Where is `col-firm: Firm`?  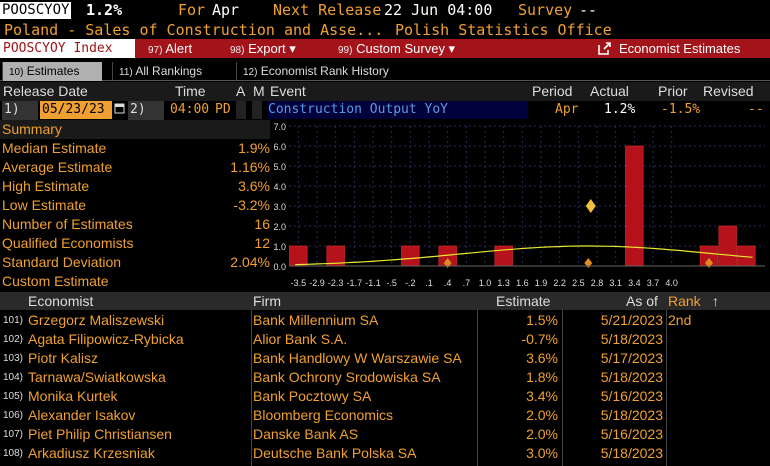
col-firm: Firm is located at coordinates (267, 301).